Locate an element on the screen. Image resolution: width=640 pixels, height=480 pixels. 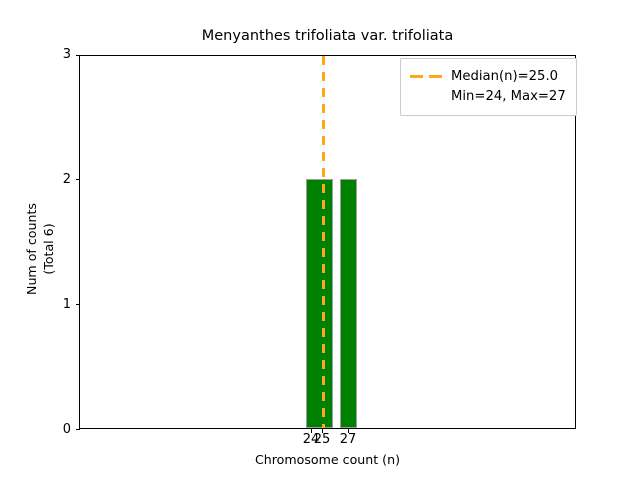
y-tick-label-2: 2 is located at coordinates (66, 179).